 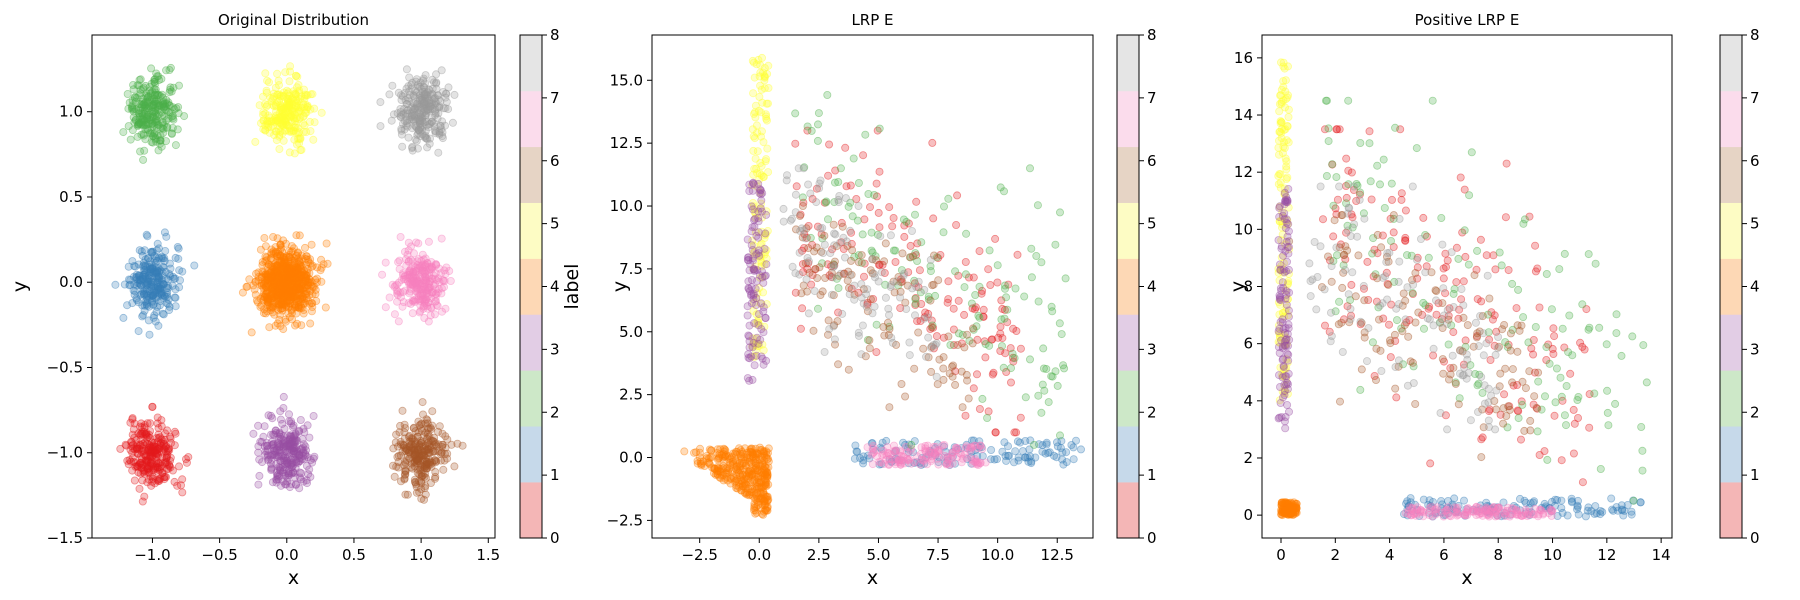 What do you see at coordinates (1152, 287) in the screenshot?
I see `colorbar-tick-label: 4` at bounding box center [1152, 287].